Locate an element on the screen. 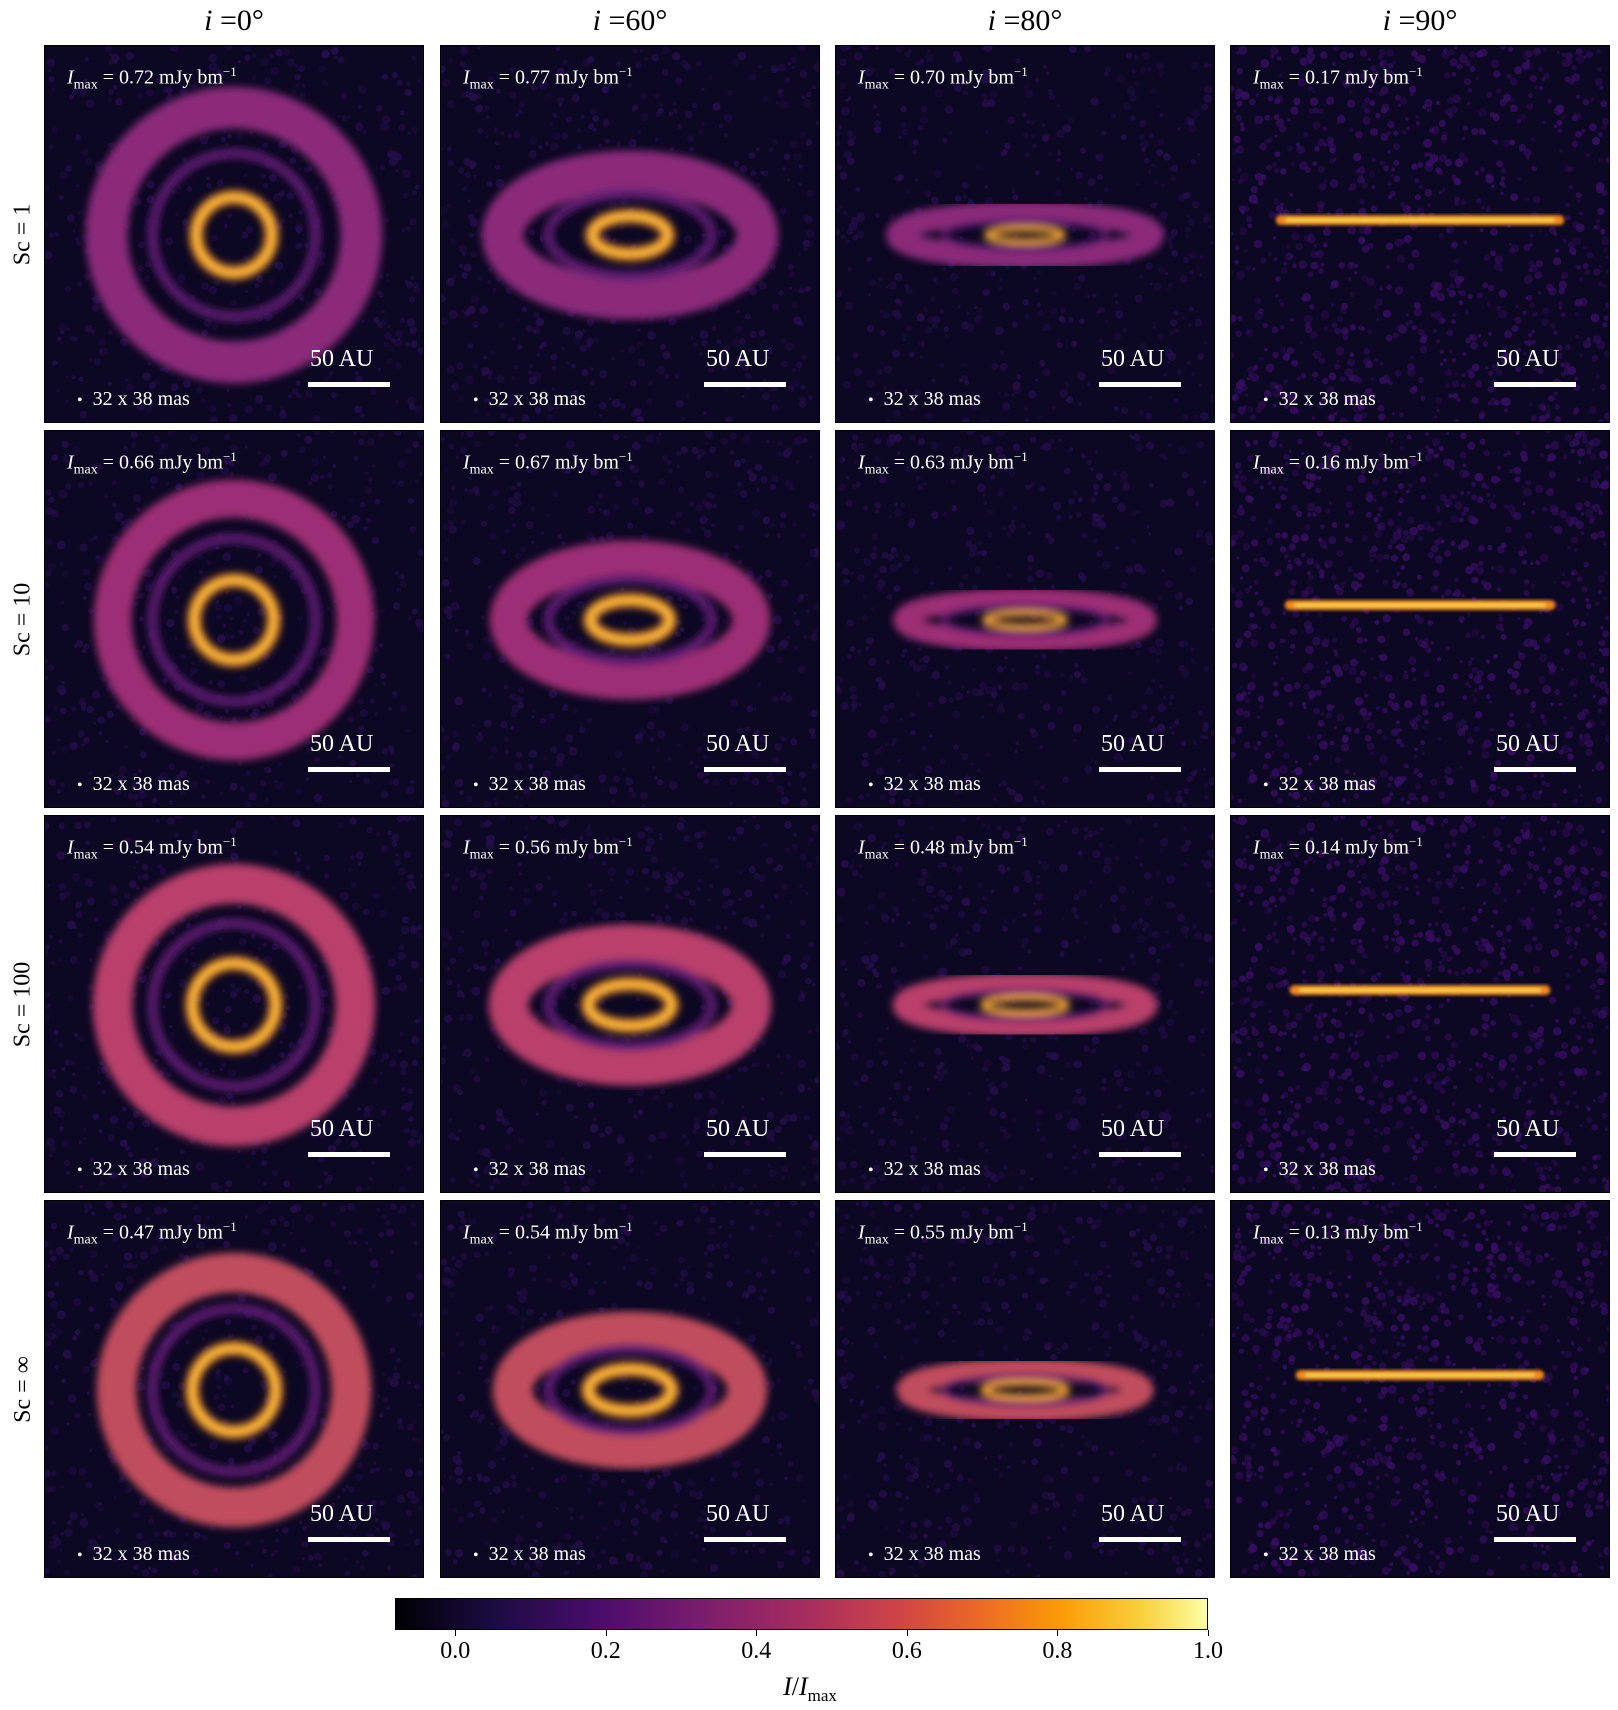  image-panel: Imax = 0.77 mJy bm−1 • 32 x 38 mas 50 AU is located at coordinates (630, 234).